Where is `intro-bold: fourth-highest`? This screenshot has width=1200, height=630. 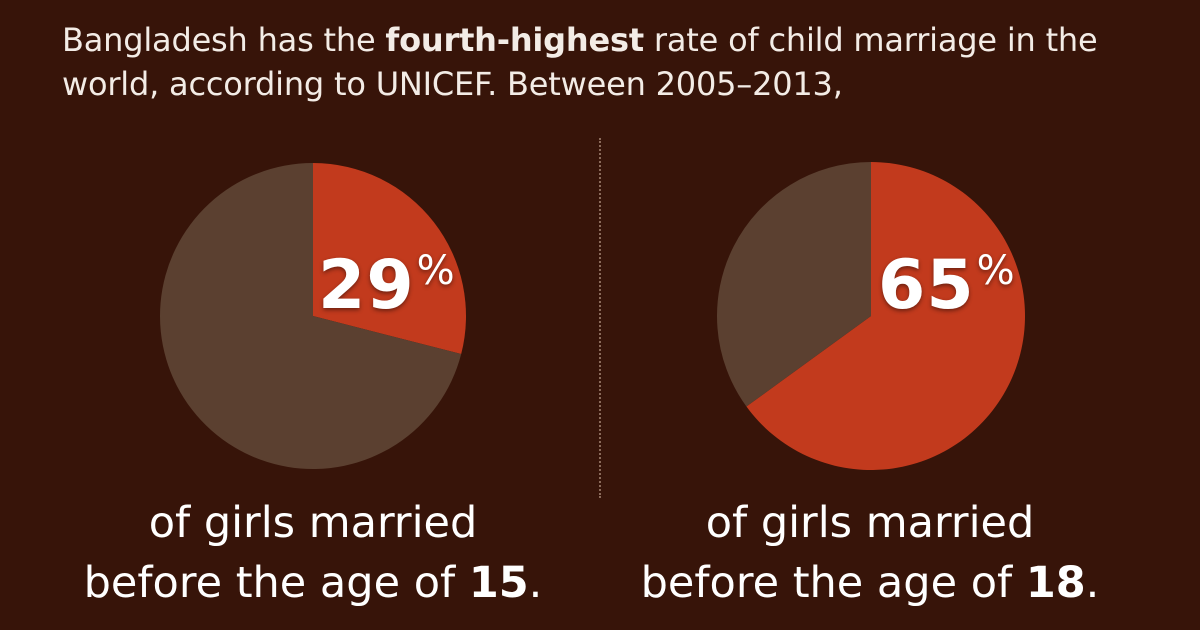
intro-bold: fourth-highest is located at coordinates (514, 40).